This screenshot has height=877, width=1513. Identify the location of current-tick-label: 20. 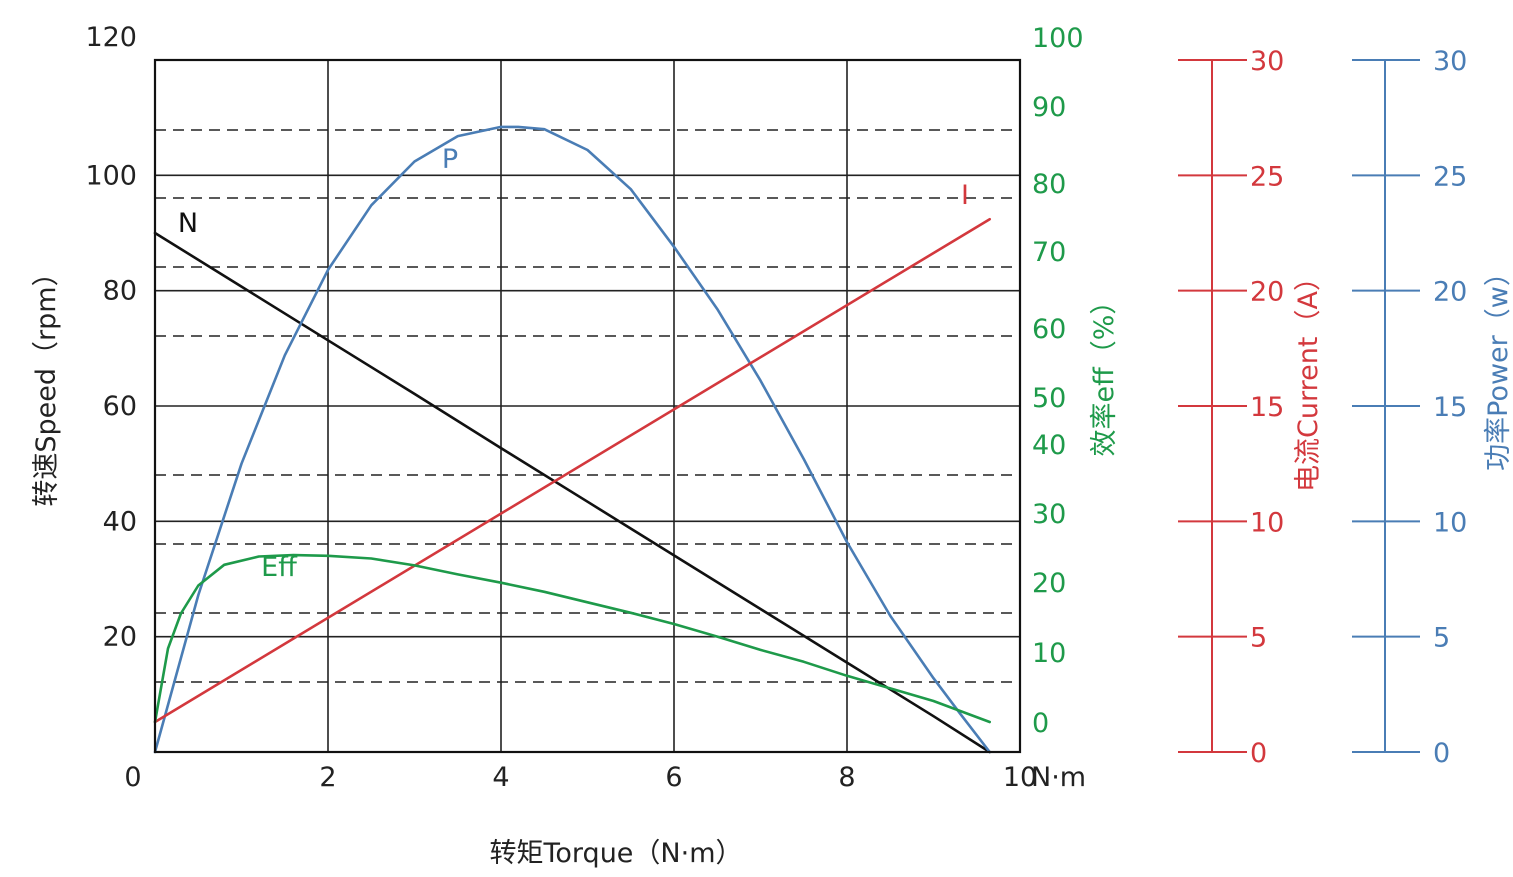
(1267, 292).